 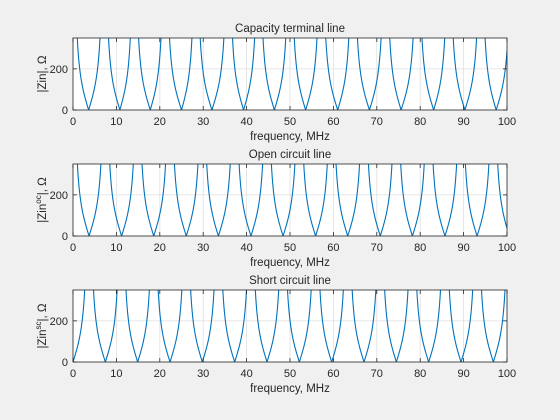 I want to click on y-axis-label: |Zin|, Ω, so click(x=43, y=73).